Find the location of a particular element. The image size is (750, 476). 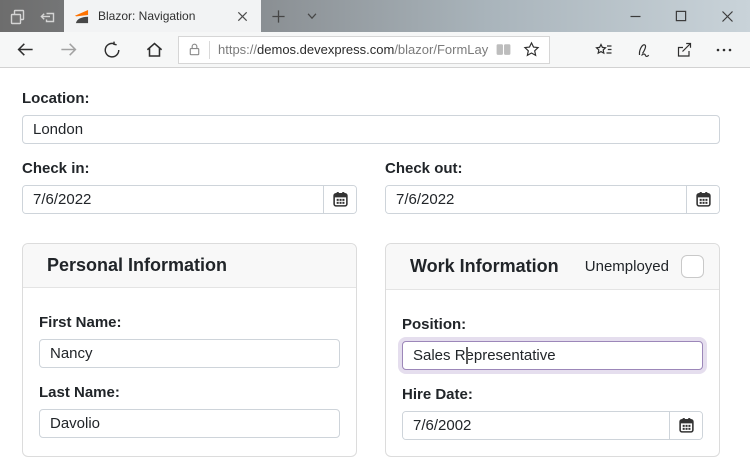

first-name-label: First Name: is located at coordinates (80, 322).